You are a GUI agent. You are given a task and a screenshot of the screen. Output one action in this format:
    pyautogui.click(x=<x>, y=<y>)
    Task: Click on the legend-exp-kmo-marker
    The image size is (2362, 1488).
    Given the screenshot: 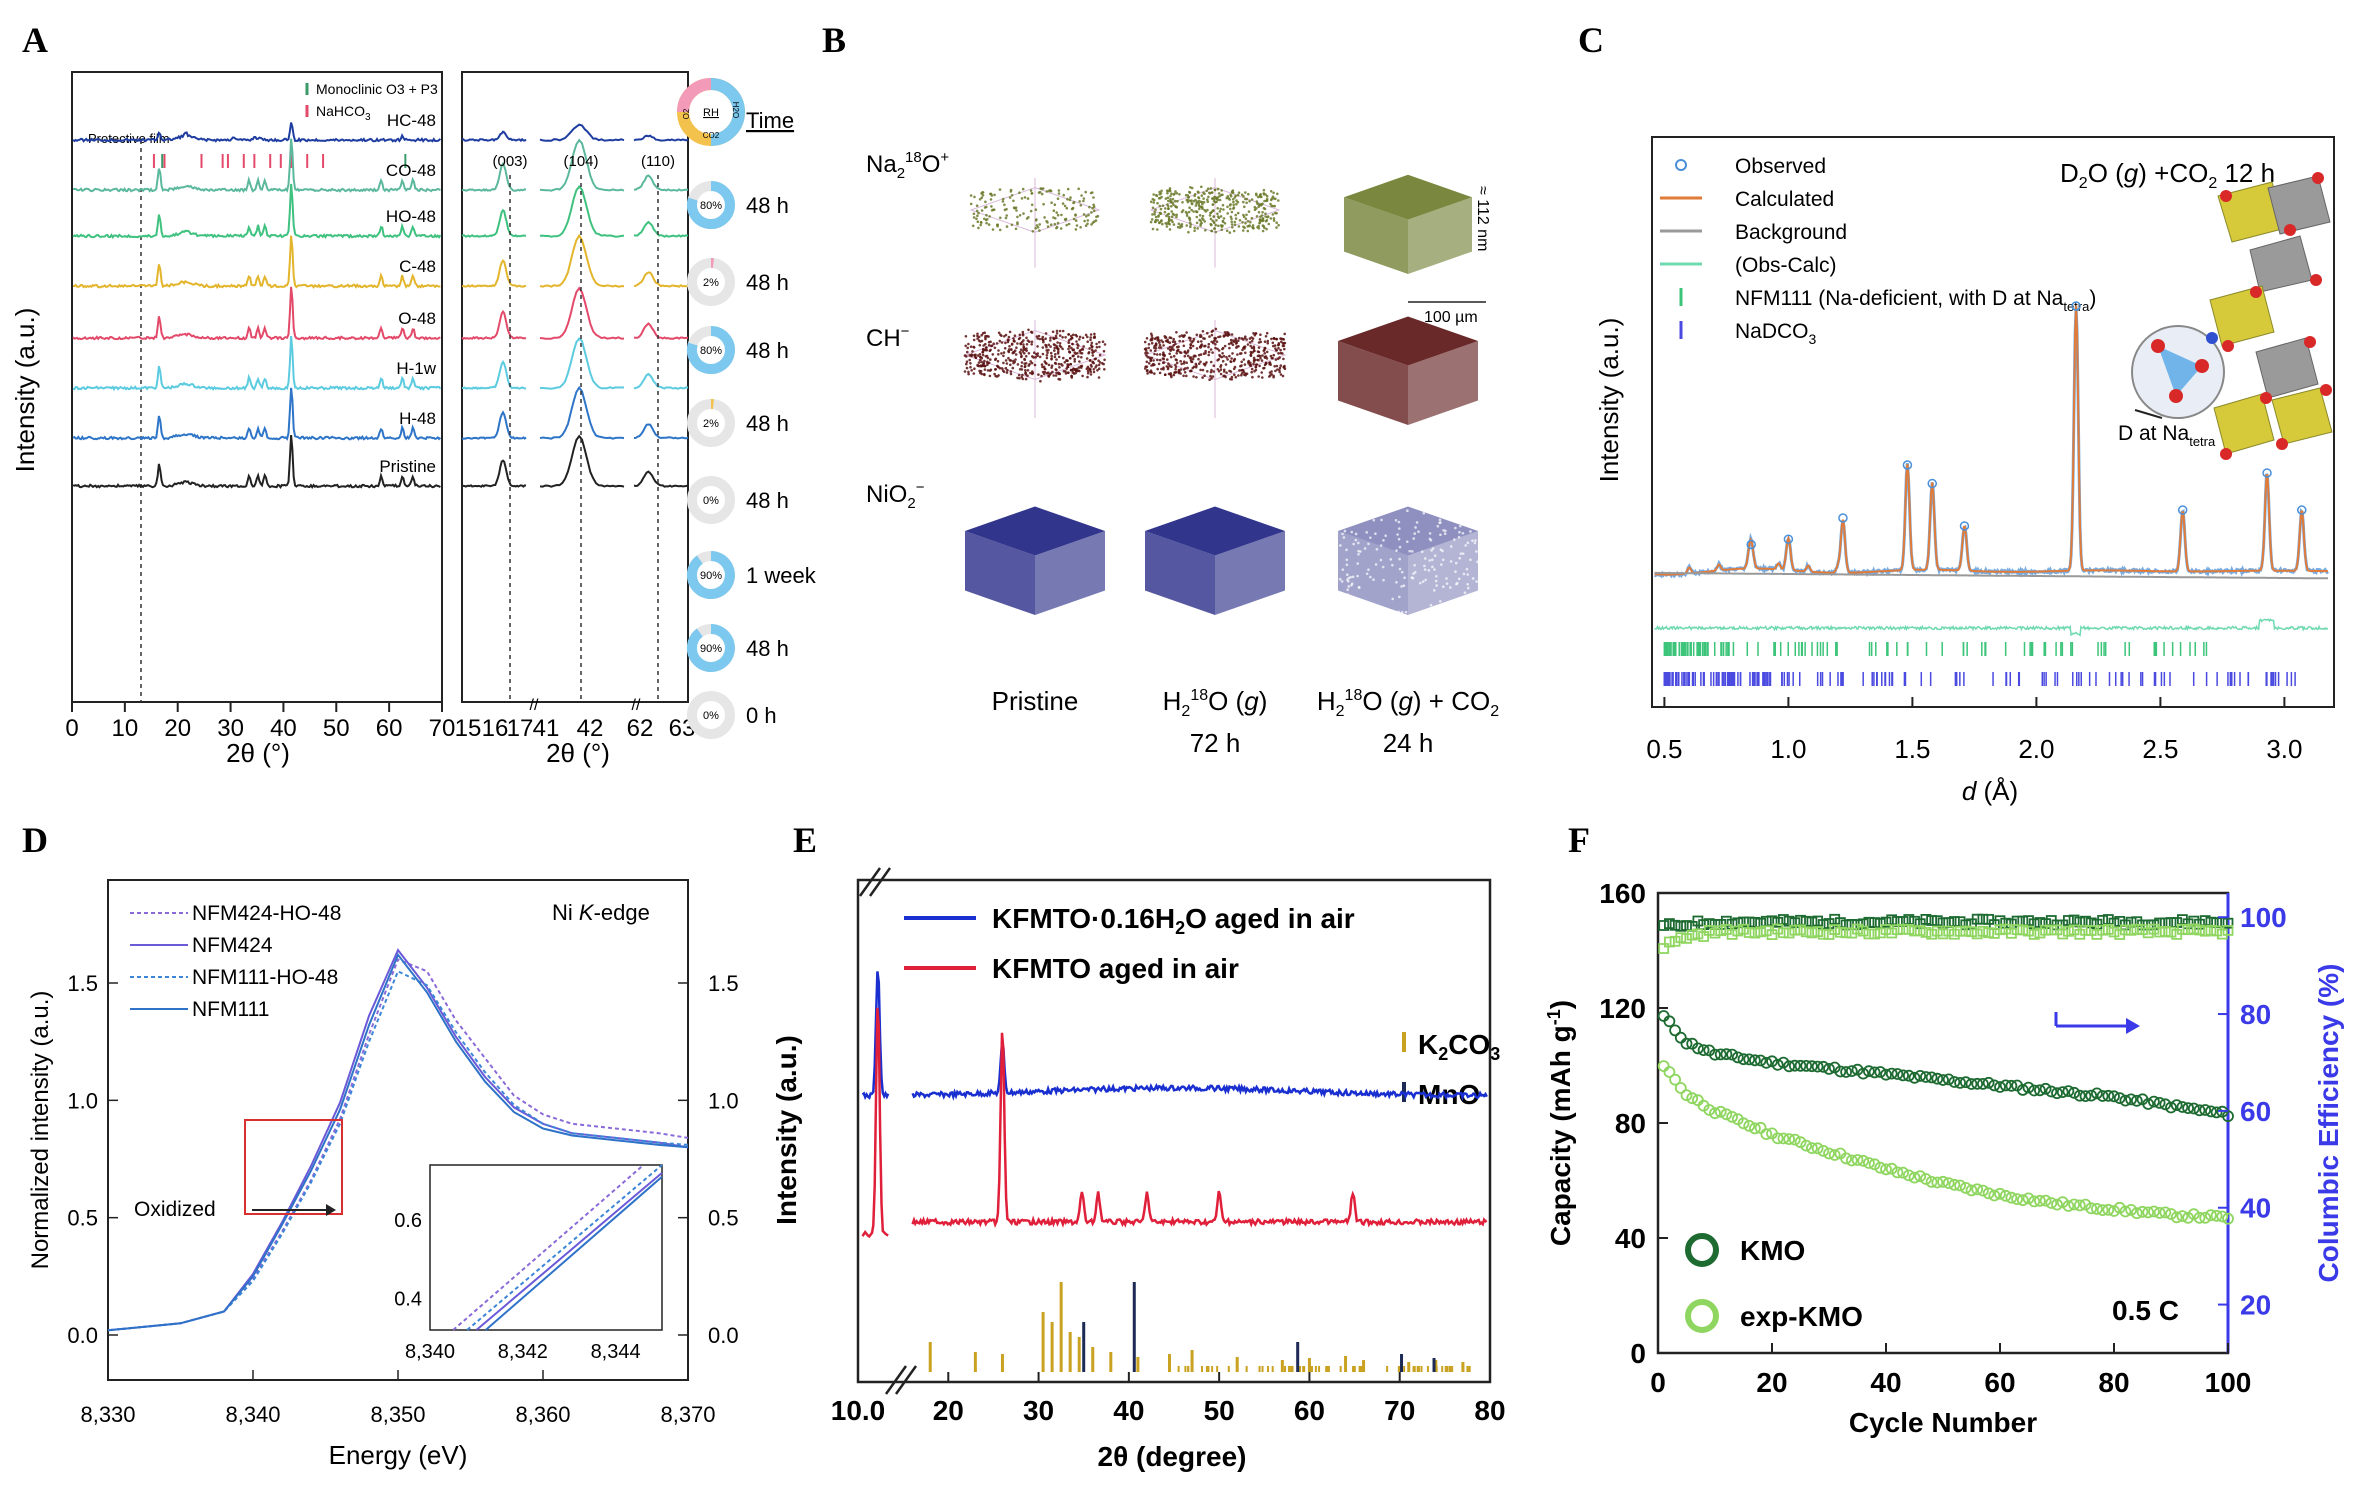 What is the action you would take?
    pyautogui.click(x=1702, y=1316)
    